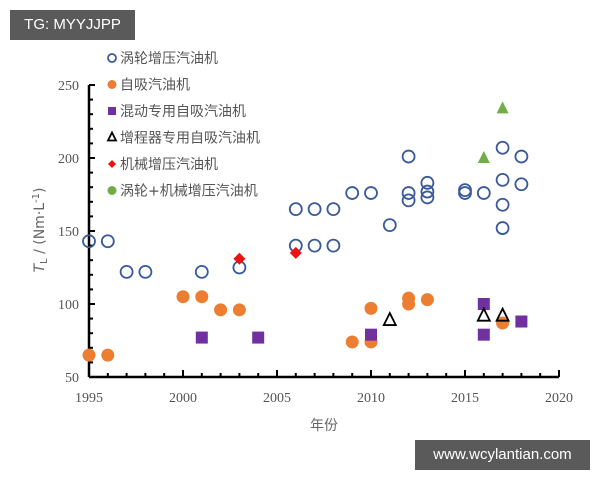  Describe the element at coordinates (89, 398) in the screenshot. I see `x-tick-label: 1995` at that location.